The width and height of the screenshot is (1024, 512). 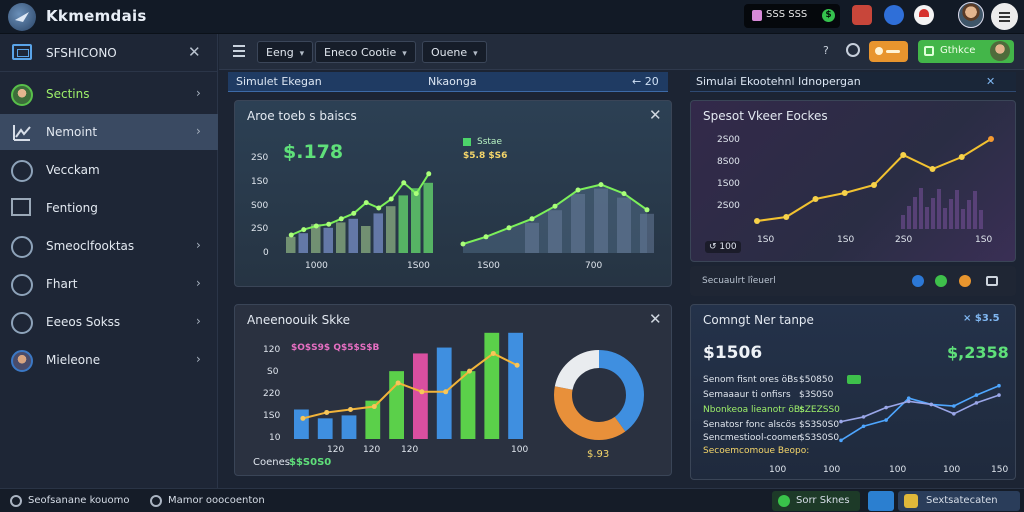 I want to click on top-bar: Kkmemdais SSS SSS $, so click(x=512, y=17).